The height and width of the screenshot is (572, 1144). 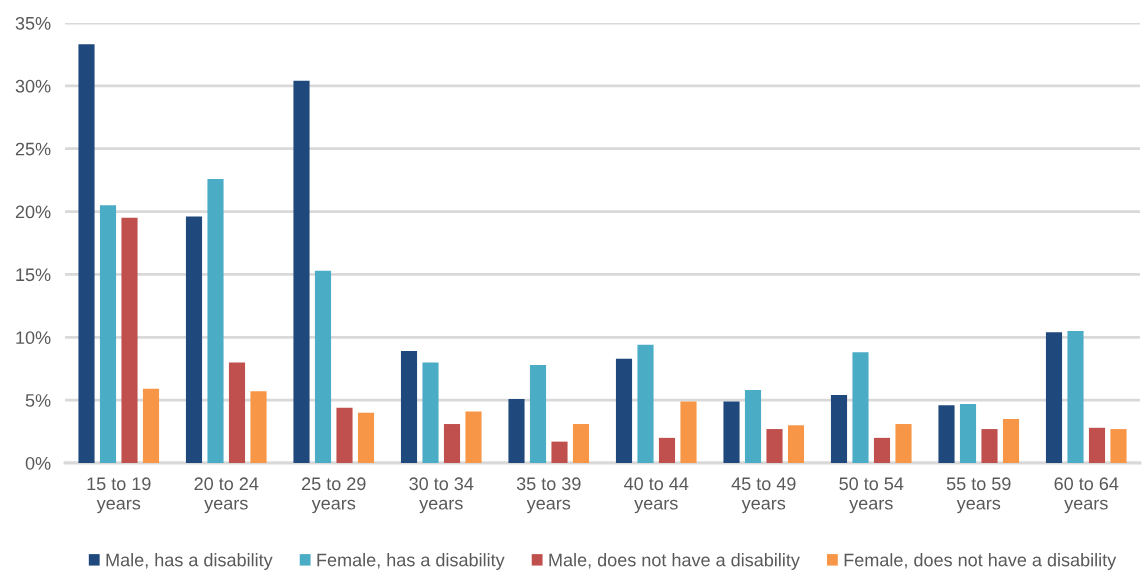 What do you see at coordinates (334, 495) in the screenshot?
I see `x-tick-label: 25 to 29 years` at bounding box center [334, 495].